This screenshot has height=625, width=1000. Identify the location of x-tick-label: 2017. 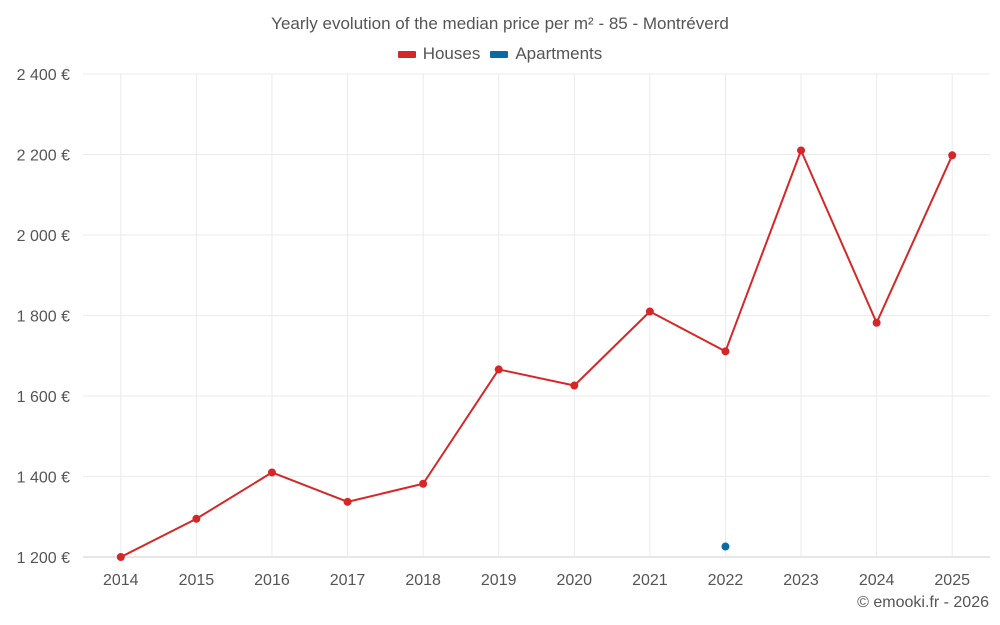
(348, 580).